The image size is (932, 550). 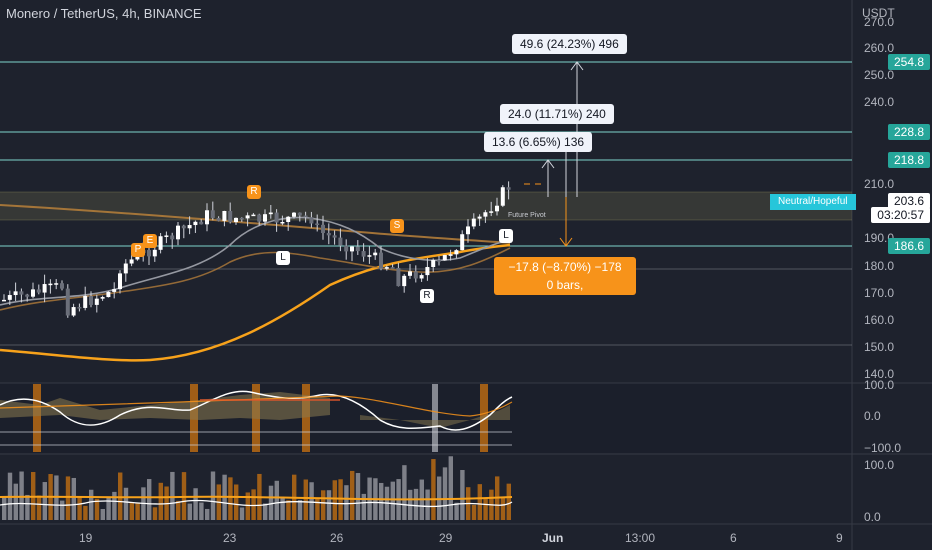 I want to click on indicator1-tick: 0.0, so click(x=872, y=416).